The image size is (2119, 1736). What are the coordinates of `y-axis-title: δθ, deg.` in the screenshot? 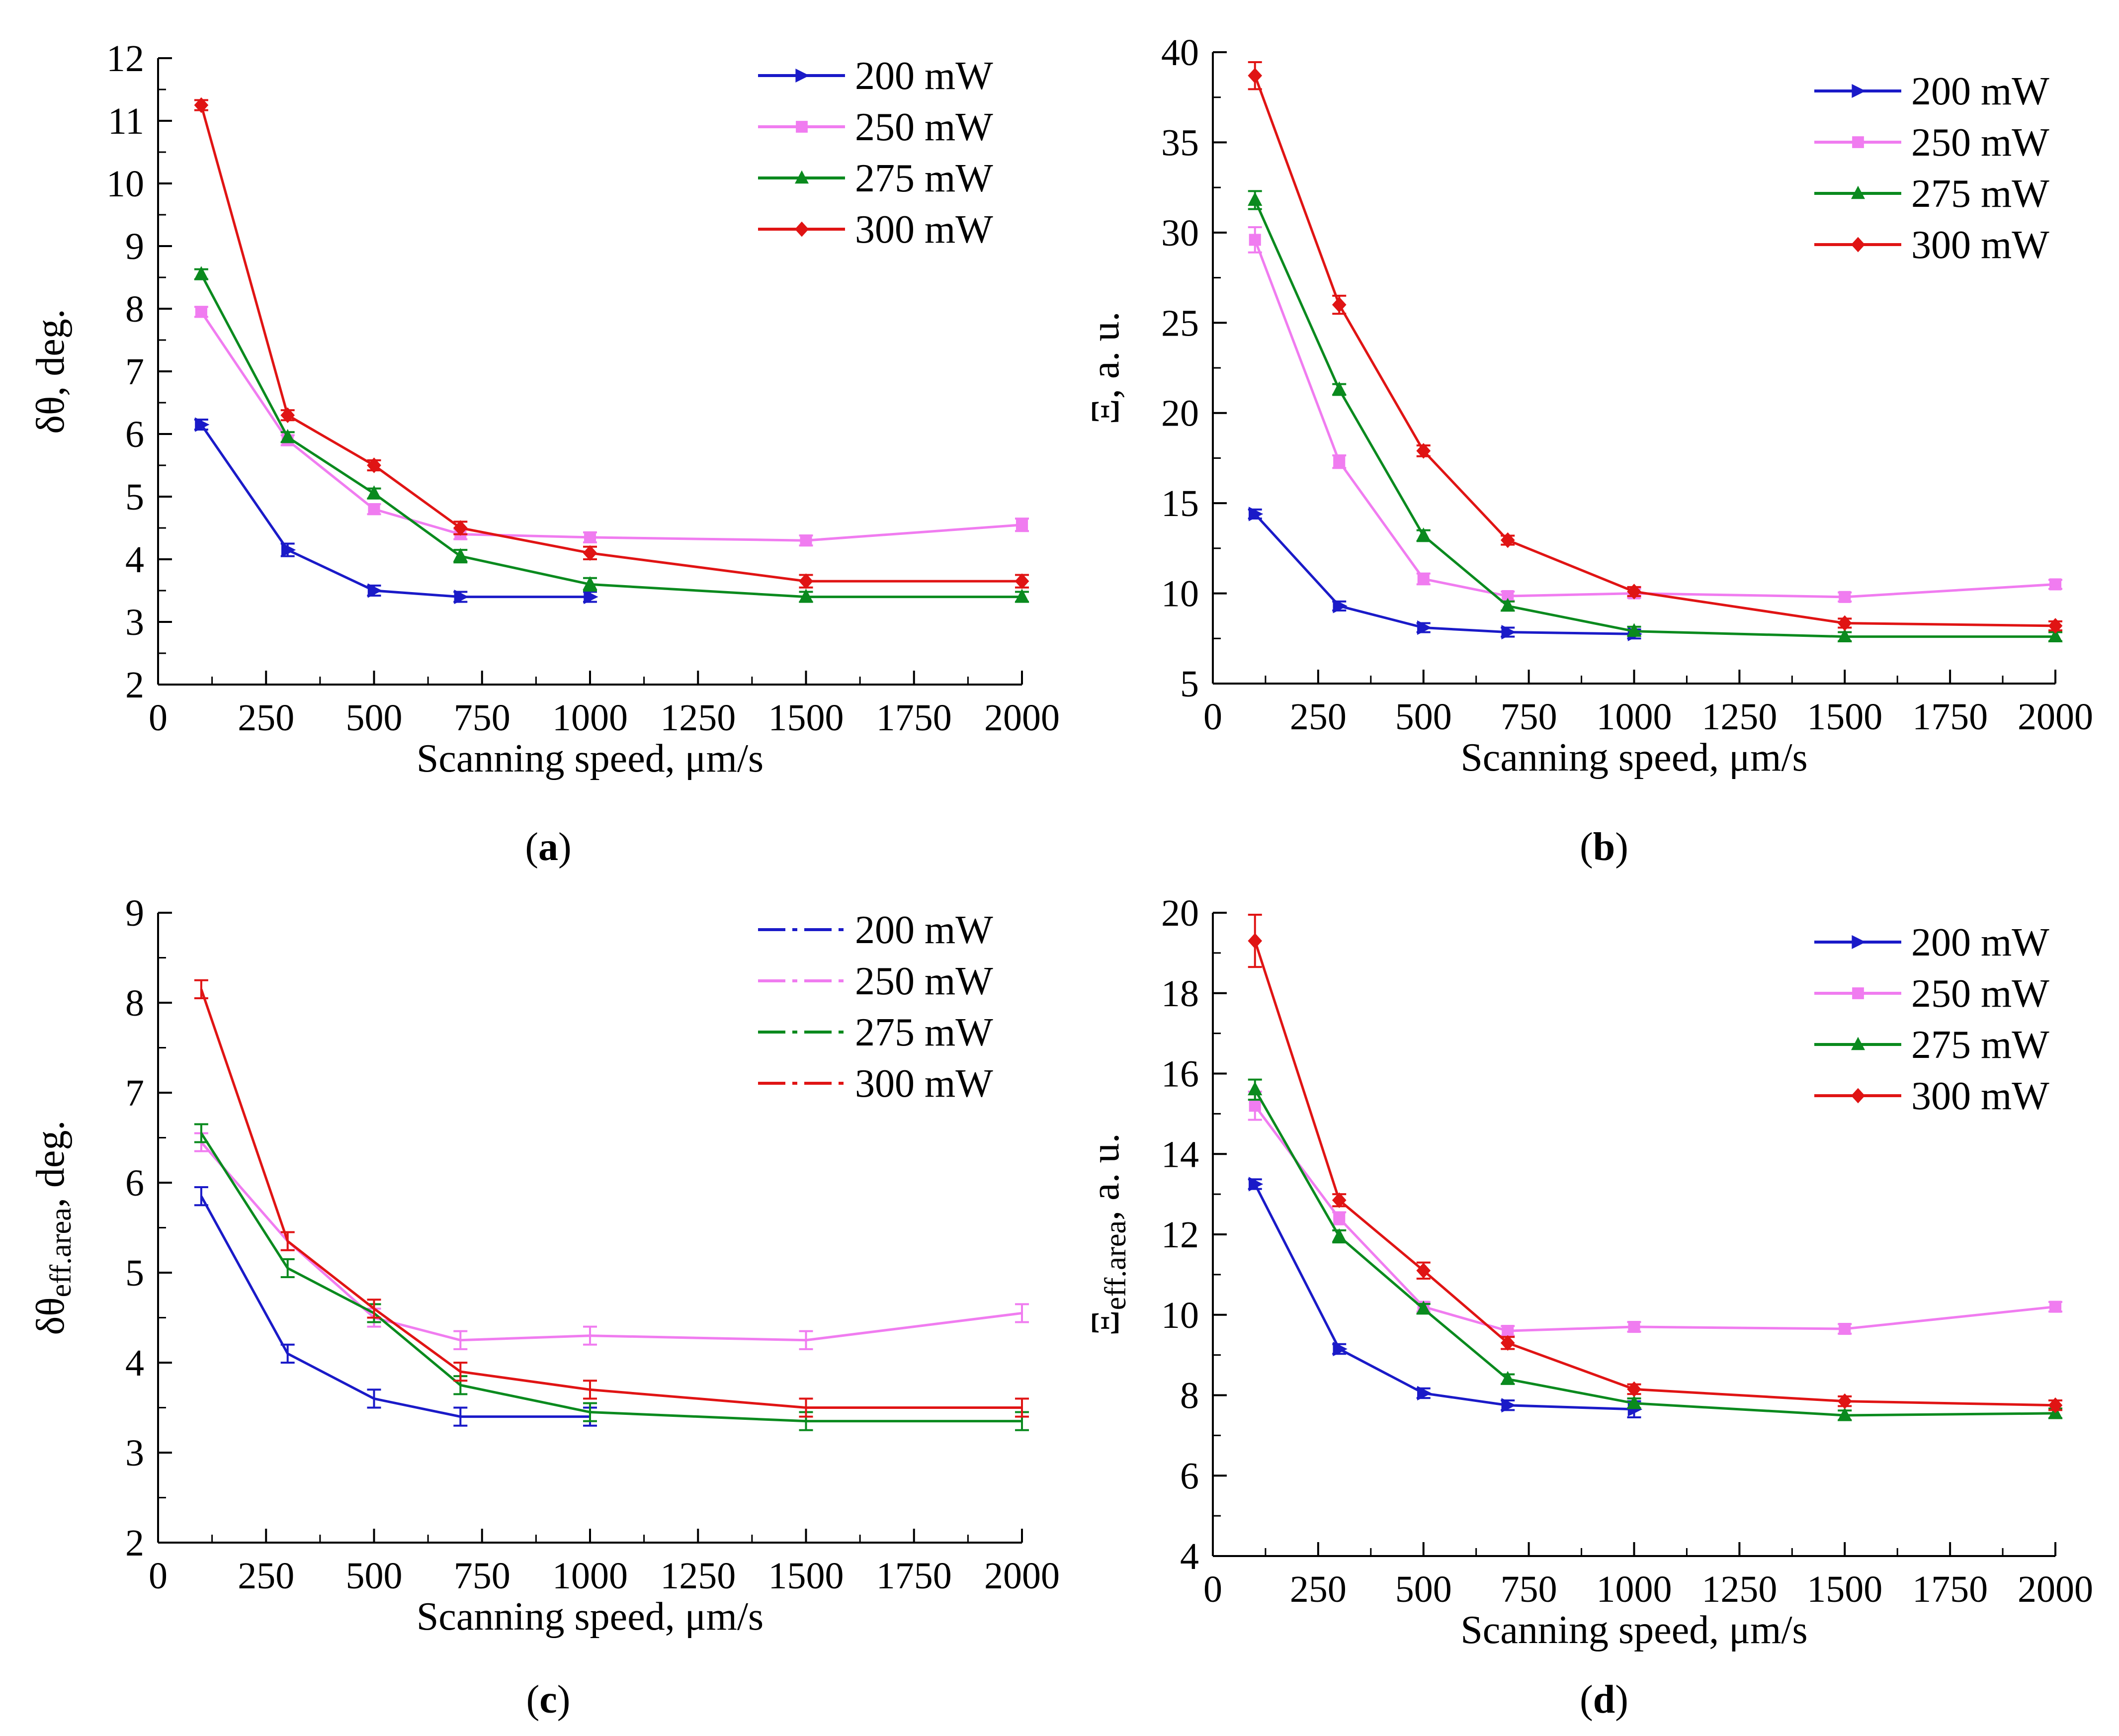 It's located at (51, 372).